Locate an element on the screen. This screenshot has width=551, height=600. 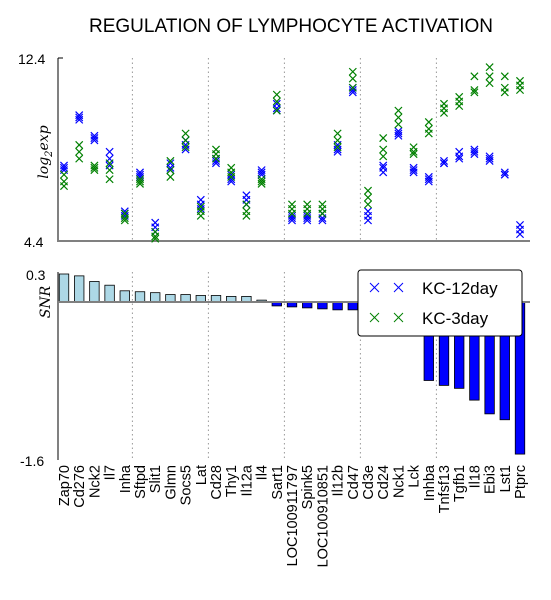
xtick-label-Tgfb1: Tgfb1 is located at coordinates (460, 483).